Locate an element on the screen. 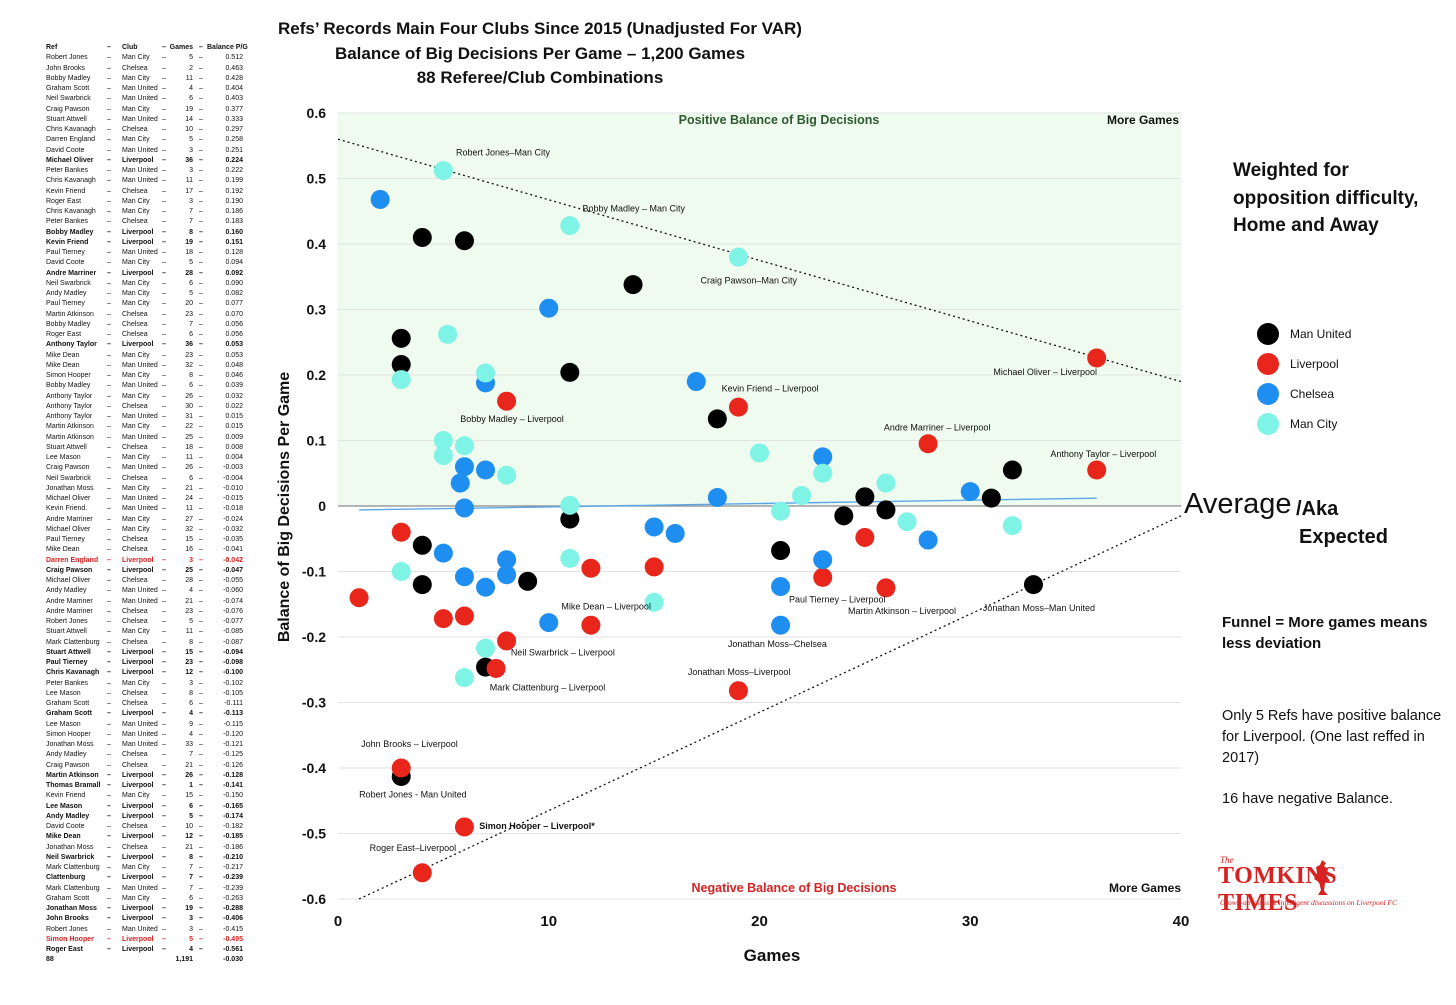 The image size is (1456, 1005). table-ref: Neil Swarbrick is located at coordinates (70, 857).